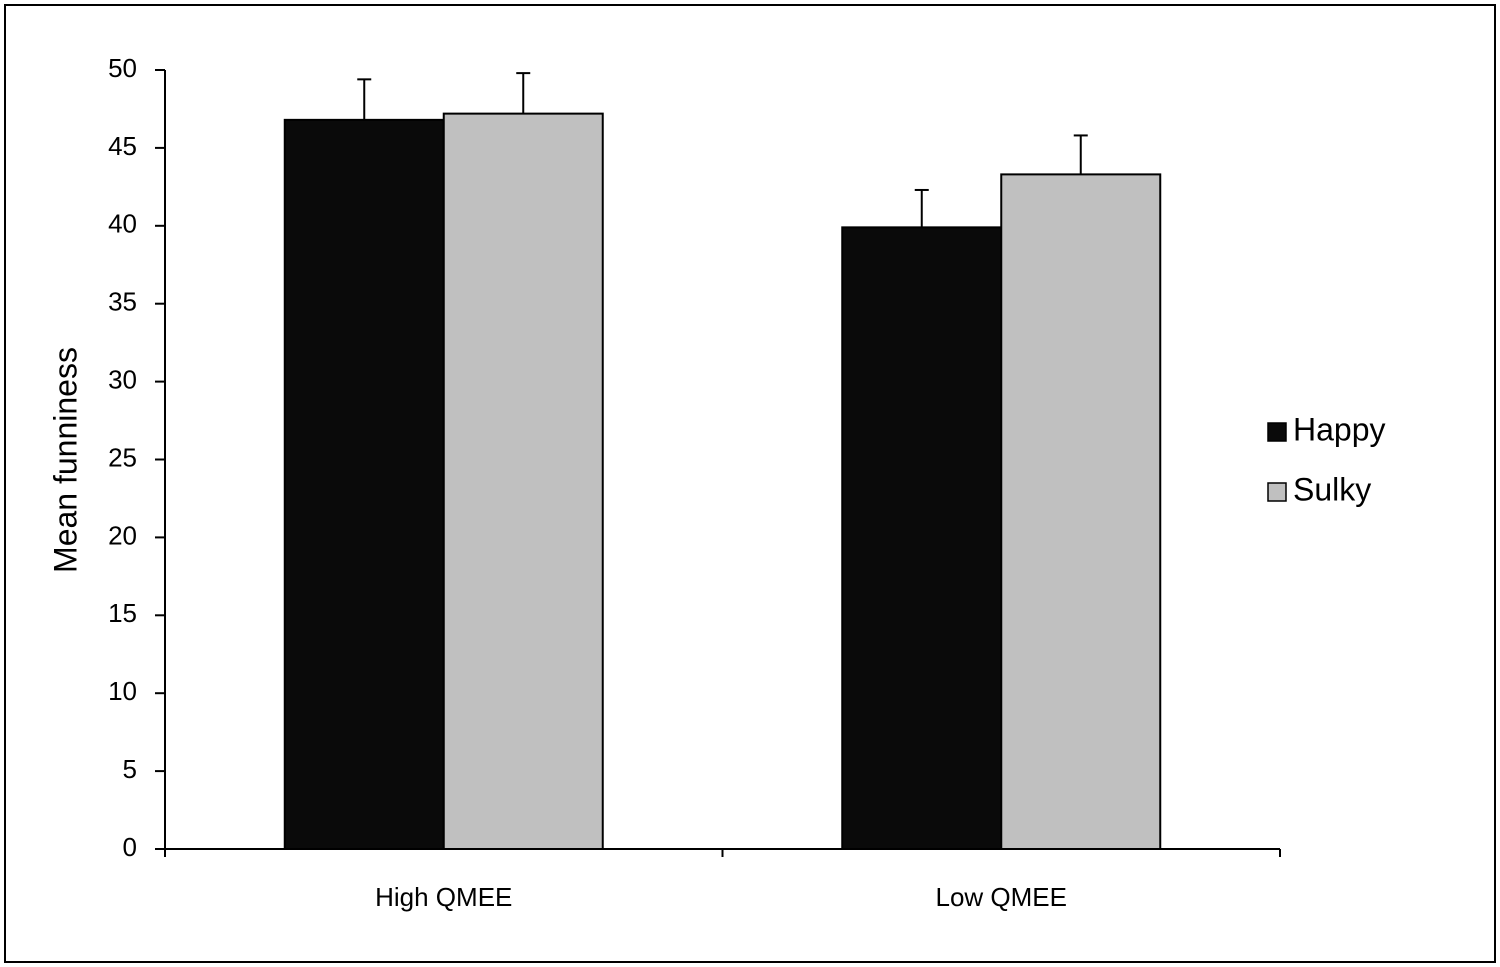  What do you see at coordinates (122, 379) in the screenshot?
I see `y-tick-label: 30` at bounding box center [122, 379].